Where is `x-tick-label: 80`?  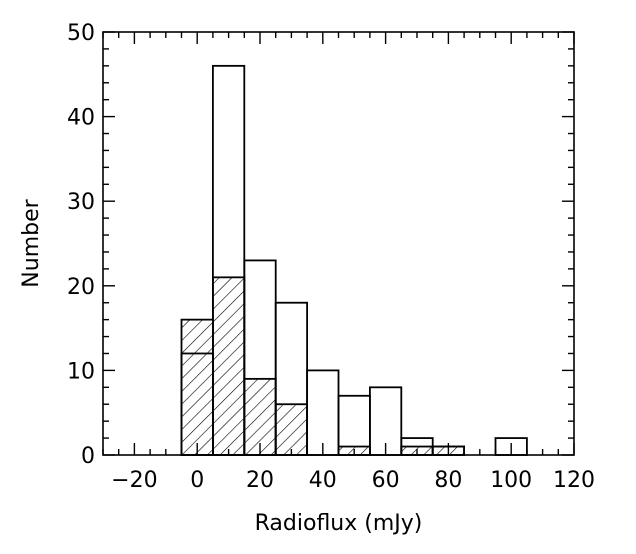
x-tick-label: 80 is located at coordinates (448, 480).